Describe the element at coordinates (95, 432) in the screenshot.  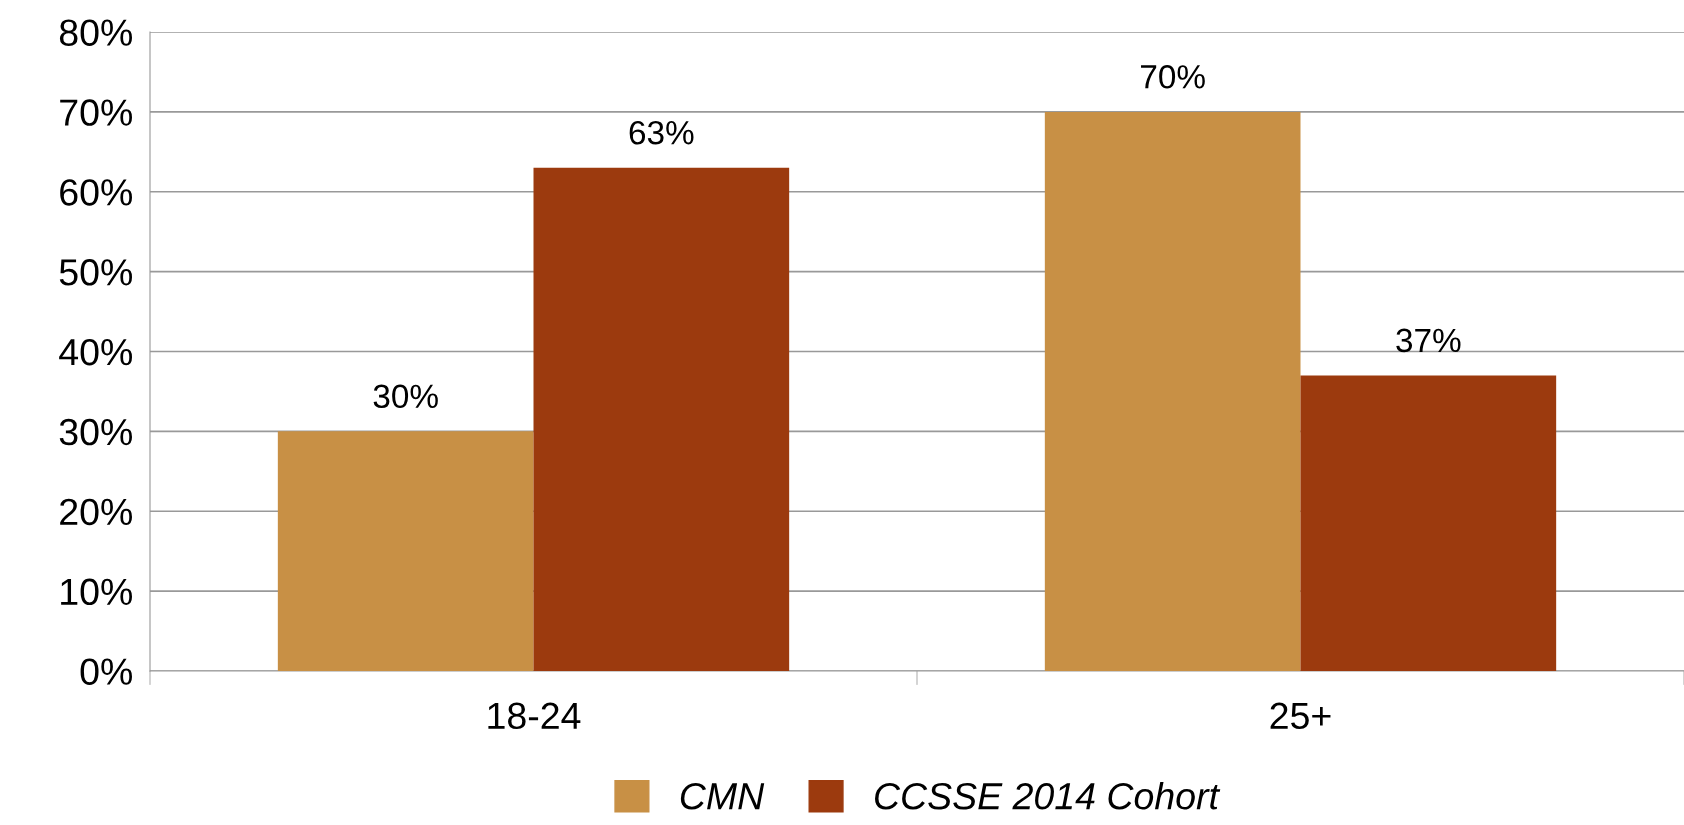
I see `y-tick-label: 30%` at that location.